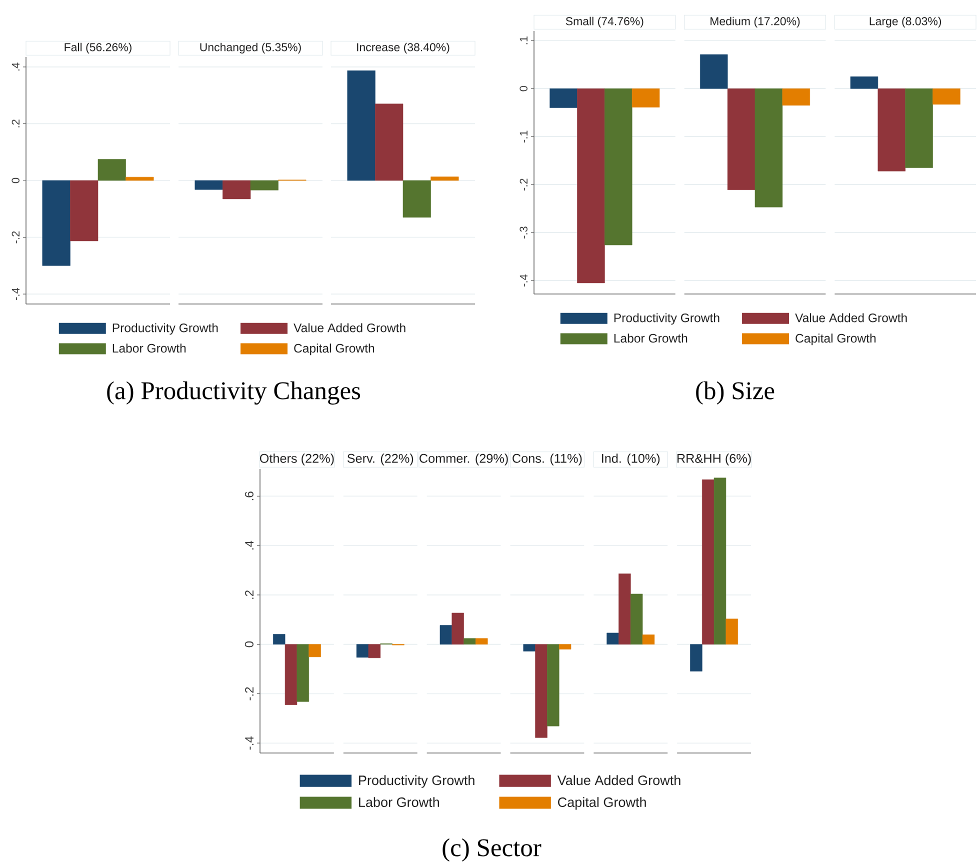 This screenshot has width=977, height=864. I want to click on y-tick-label: -.1, so click(524, 136).